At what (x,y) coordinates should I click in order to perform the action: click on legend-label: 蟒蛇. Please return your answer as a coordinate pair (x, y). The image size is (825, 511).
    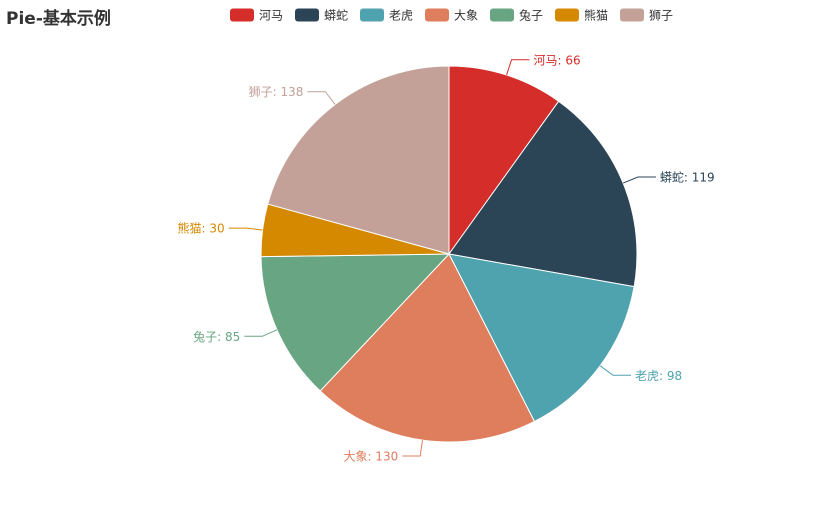
    Looking at the image, I should click on (336, 15).